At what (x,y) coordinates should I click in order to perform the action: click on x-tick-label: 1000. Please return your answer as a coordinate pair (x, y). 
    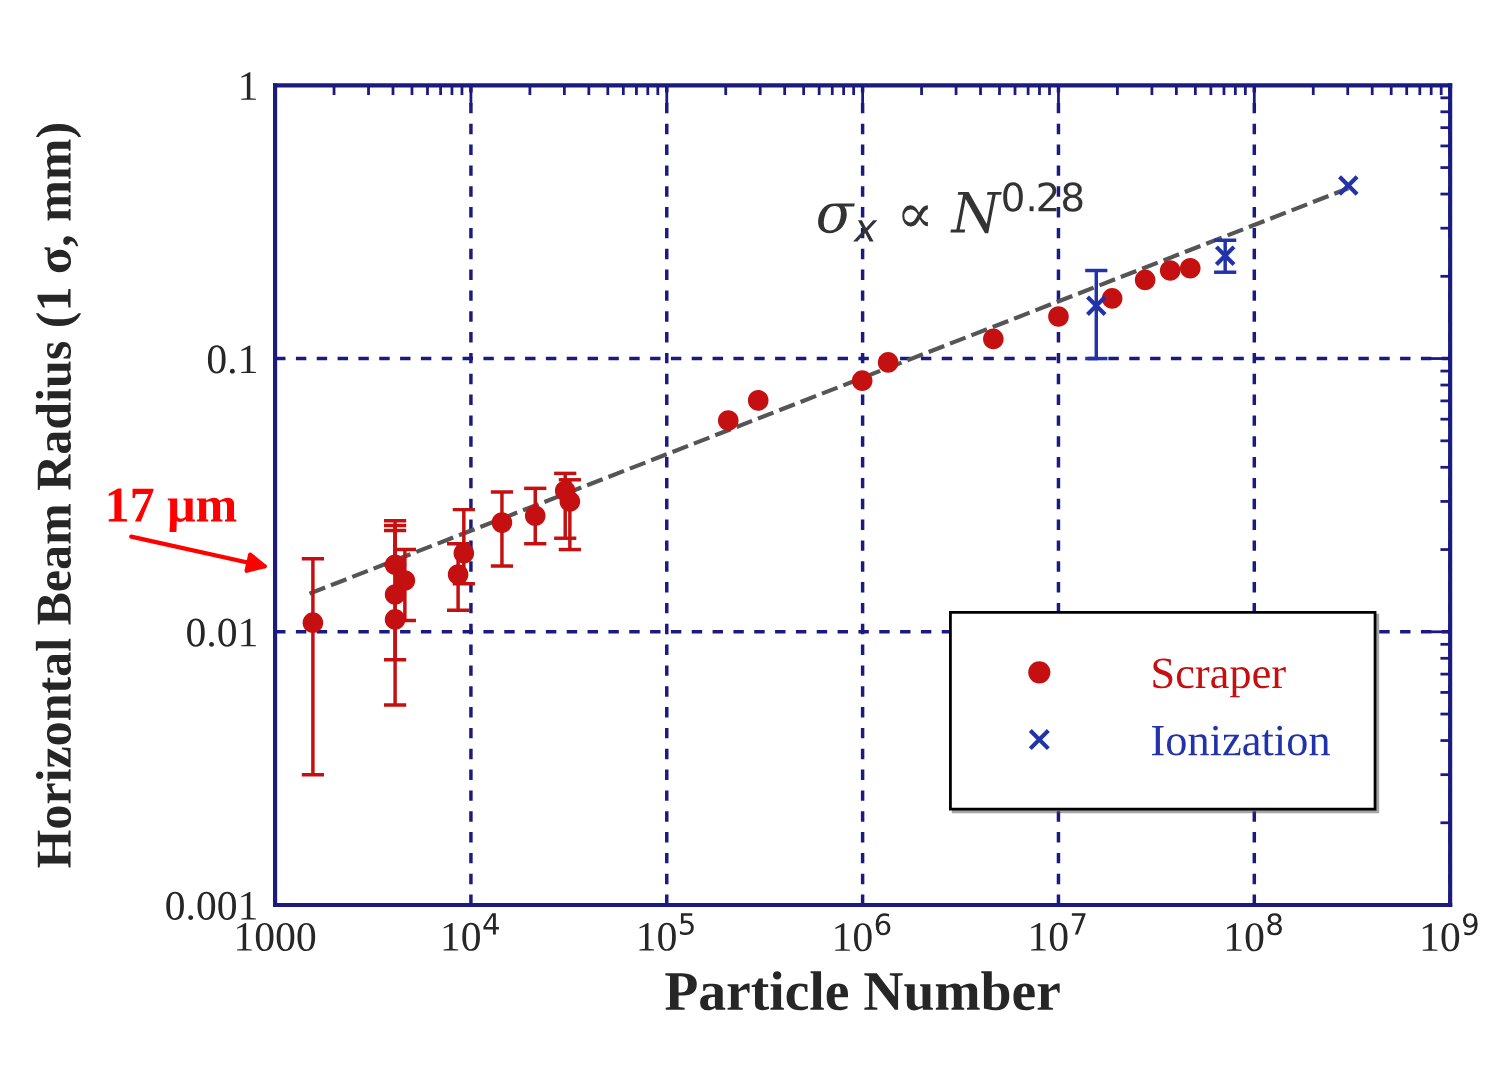
    Looking at the image, I should click on (276, 937).